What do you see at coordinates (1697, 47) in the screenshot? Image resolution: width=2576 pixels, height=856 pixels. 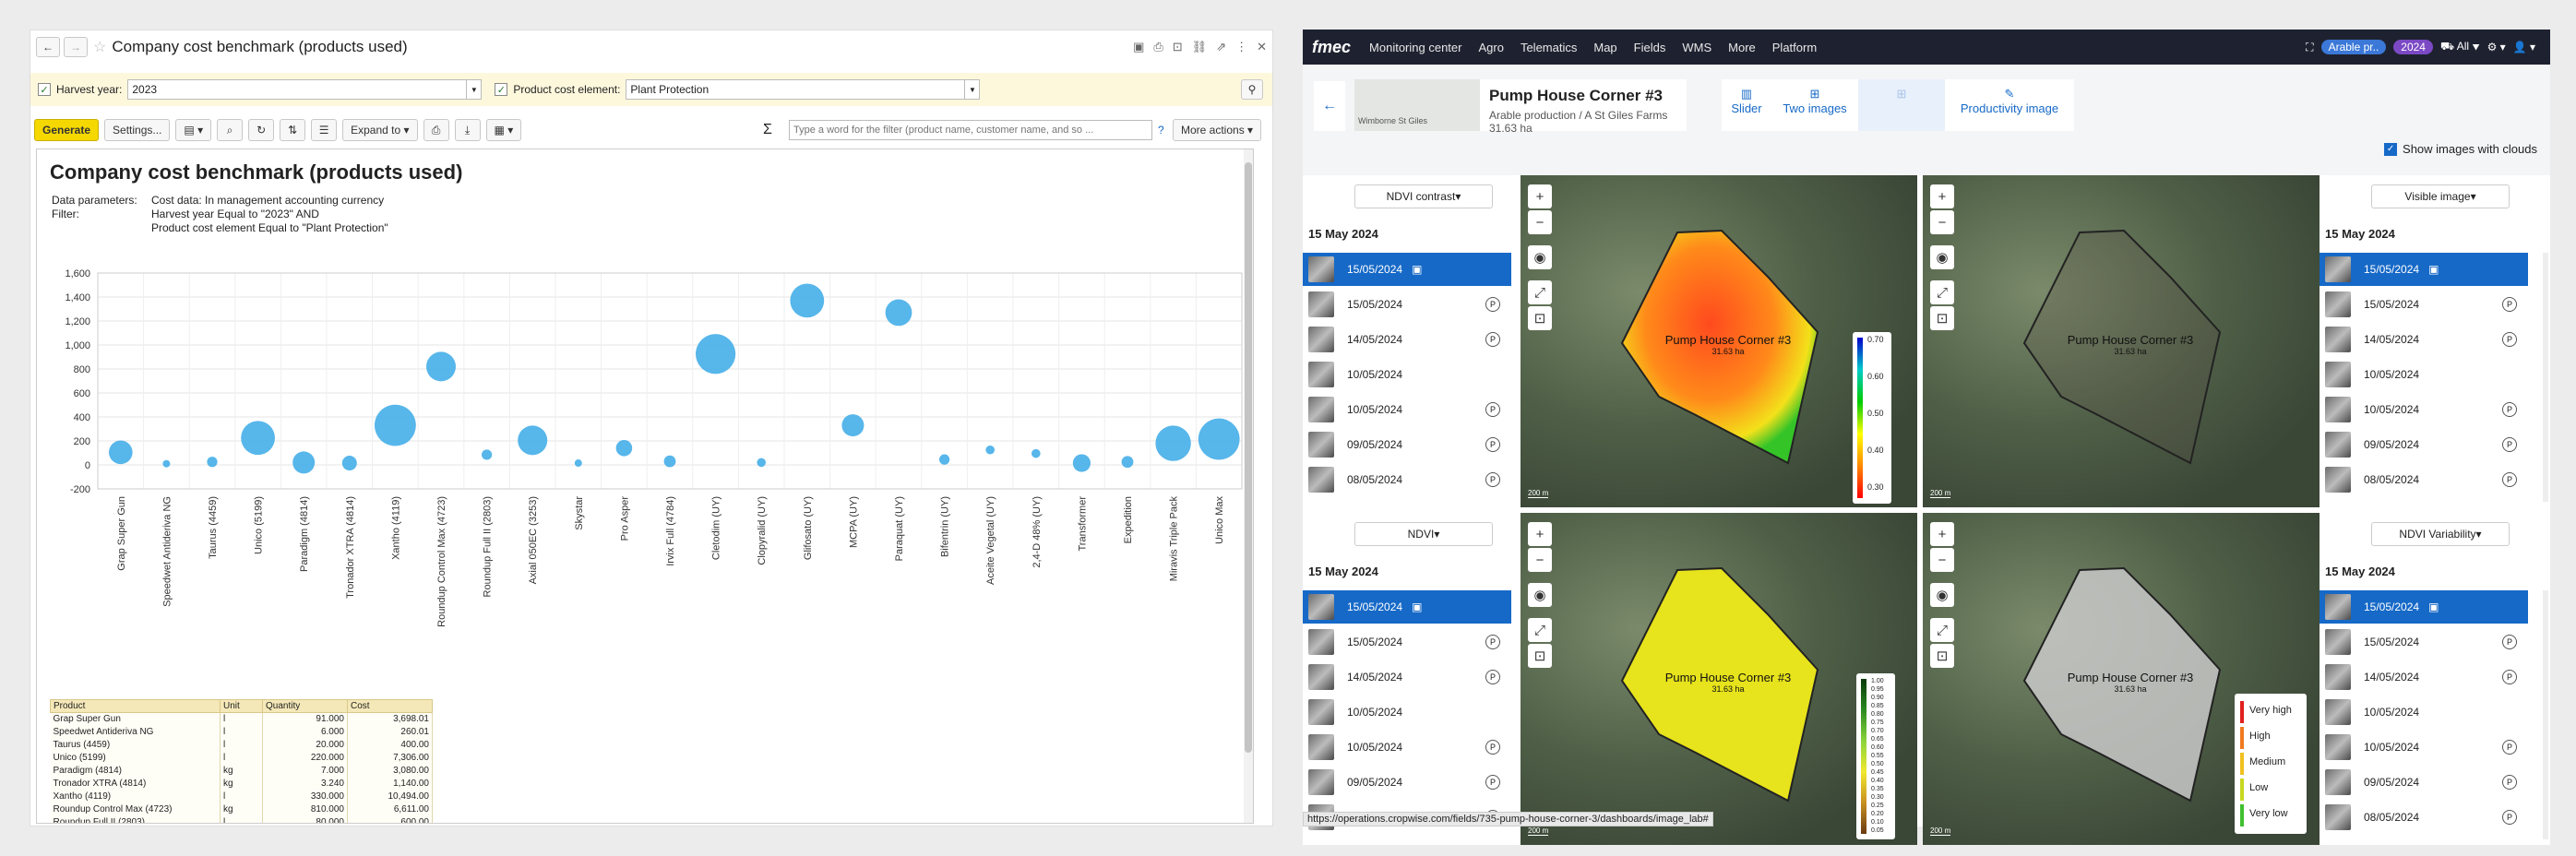 I see `nav-link: WMS` at bounding box center [1697, 47].